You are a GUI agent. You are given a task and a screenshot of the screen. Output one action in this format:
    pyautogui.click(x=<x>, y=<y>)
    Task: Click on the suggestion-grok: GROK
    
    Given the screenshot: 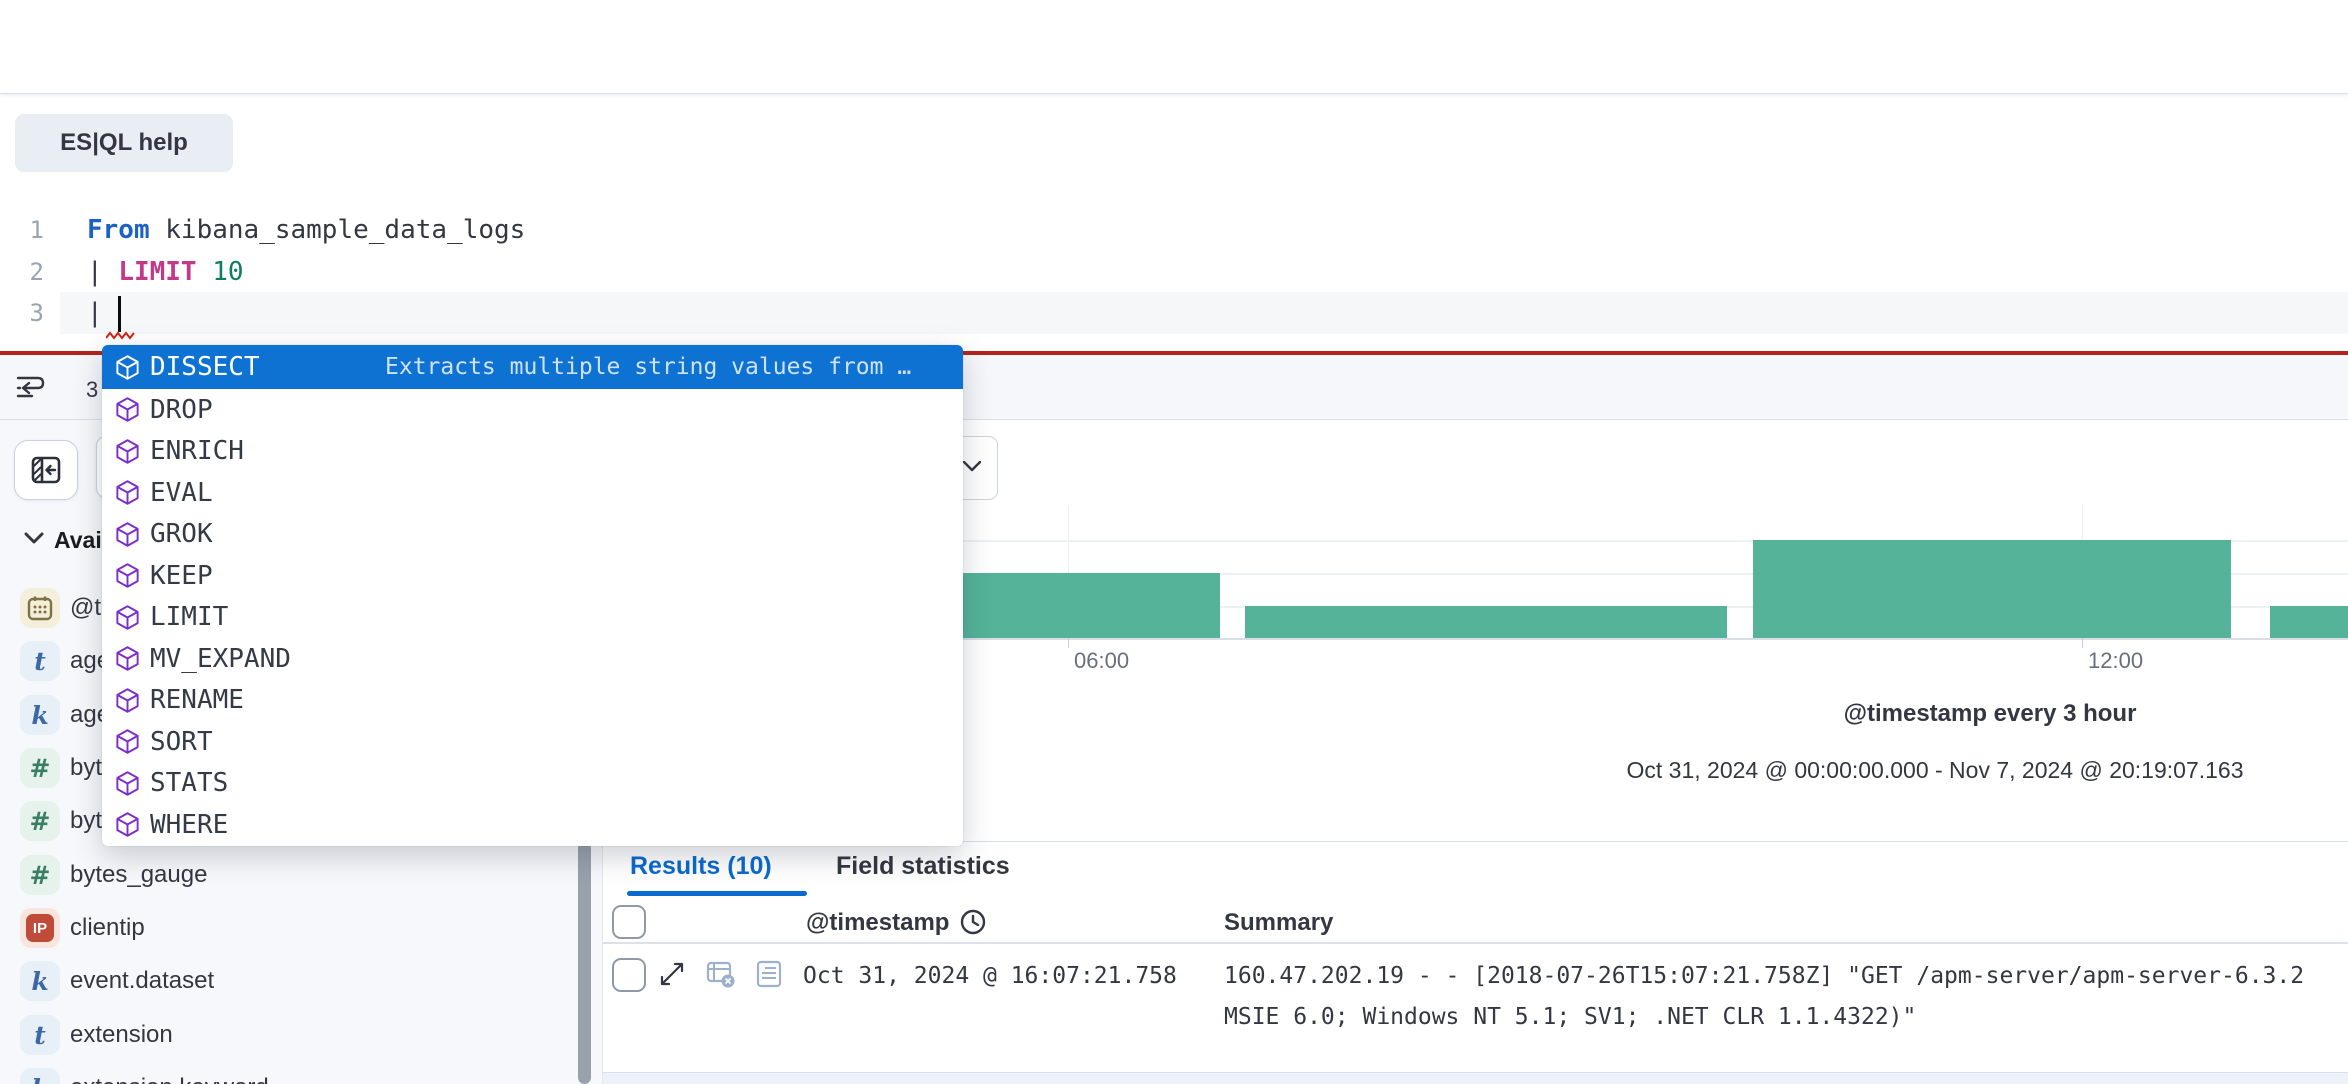 What is the action you would take?
    pyautogui.click(x=532, y=535)
    